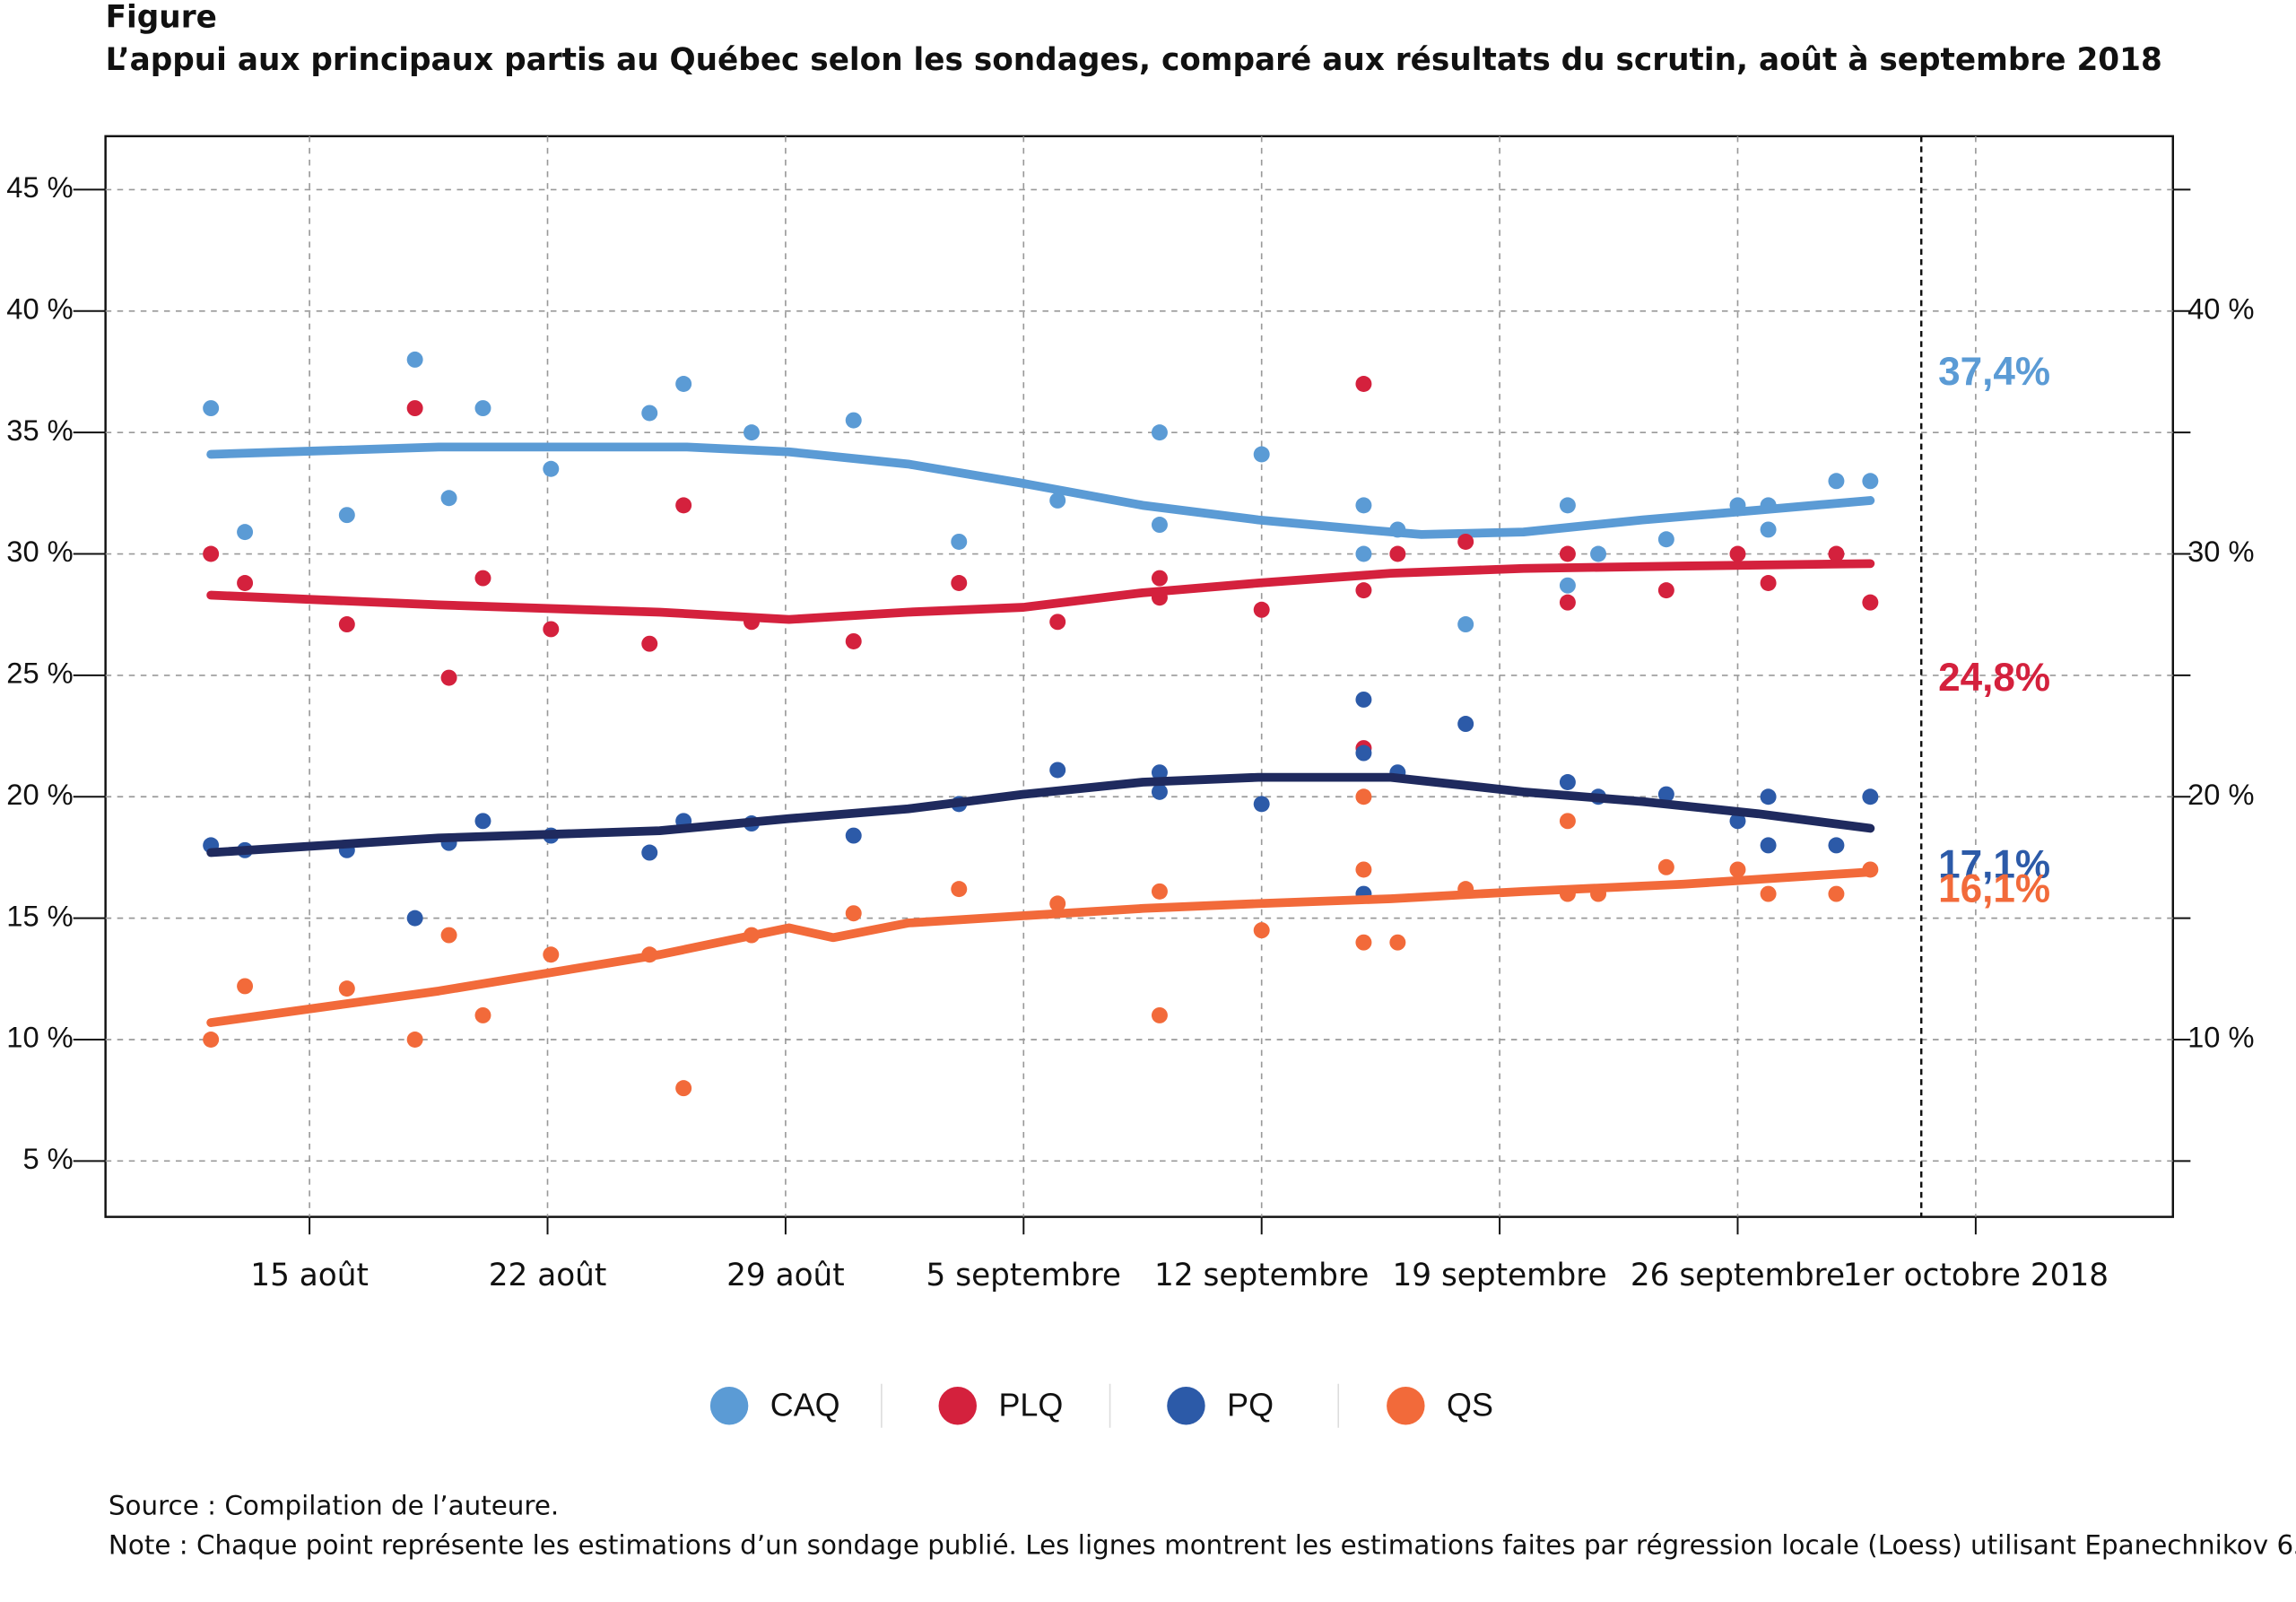 This screenshot has width=2296, height=1602. What do you see at coordinates (39, 915) in the screenshot?
I see `y-tick-label: 15 %` at bounding box center [39, 915].